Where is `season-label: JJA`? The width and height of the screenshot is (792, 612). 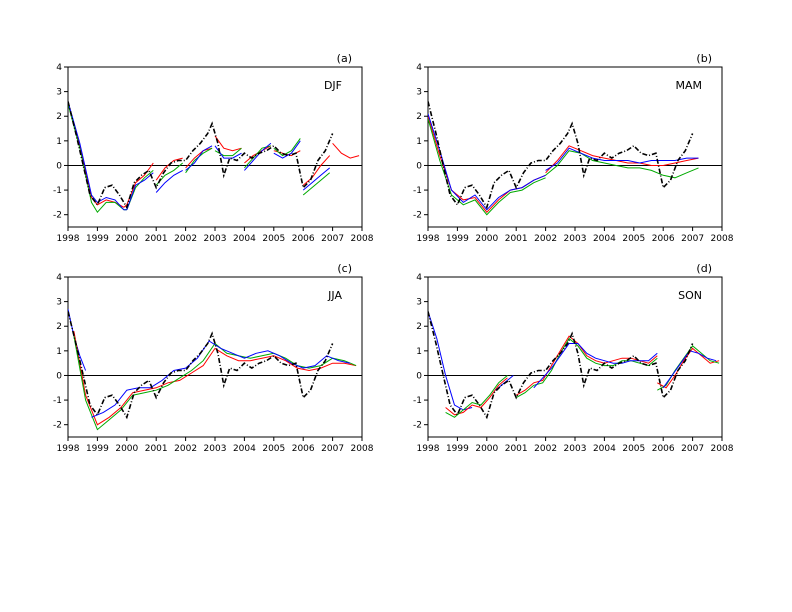 season-label: JJA is located at coordinates (334, 295).